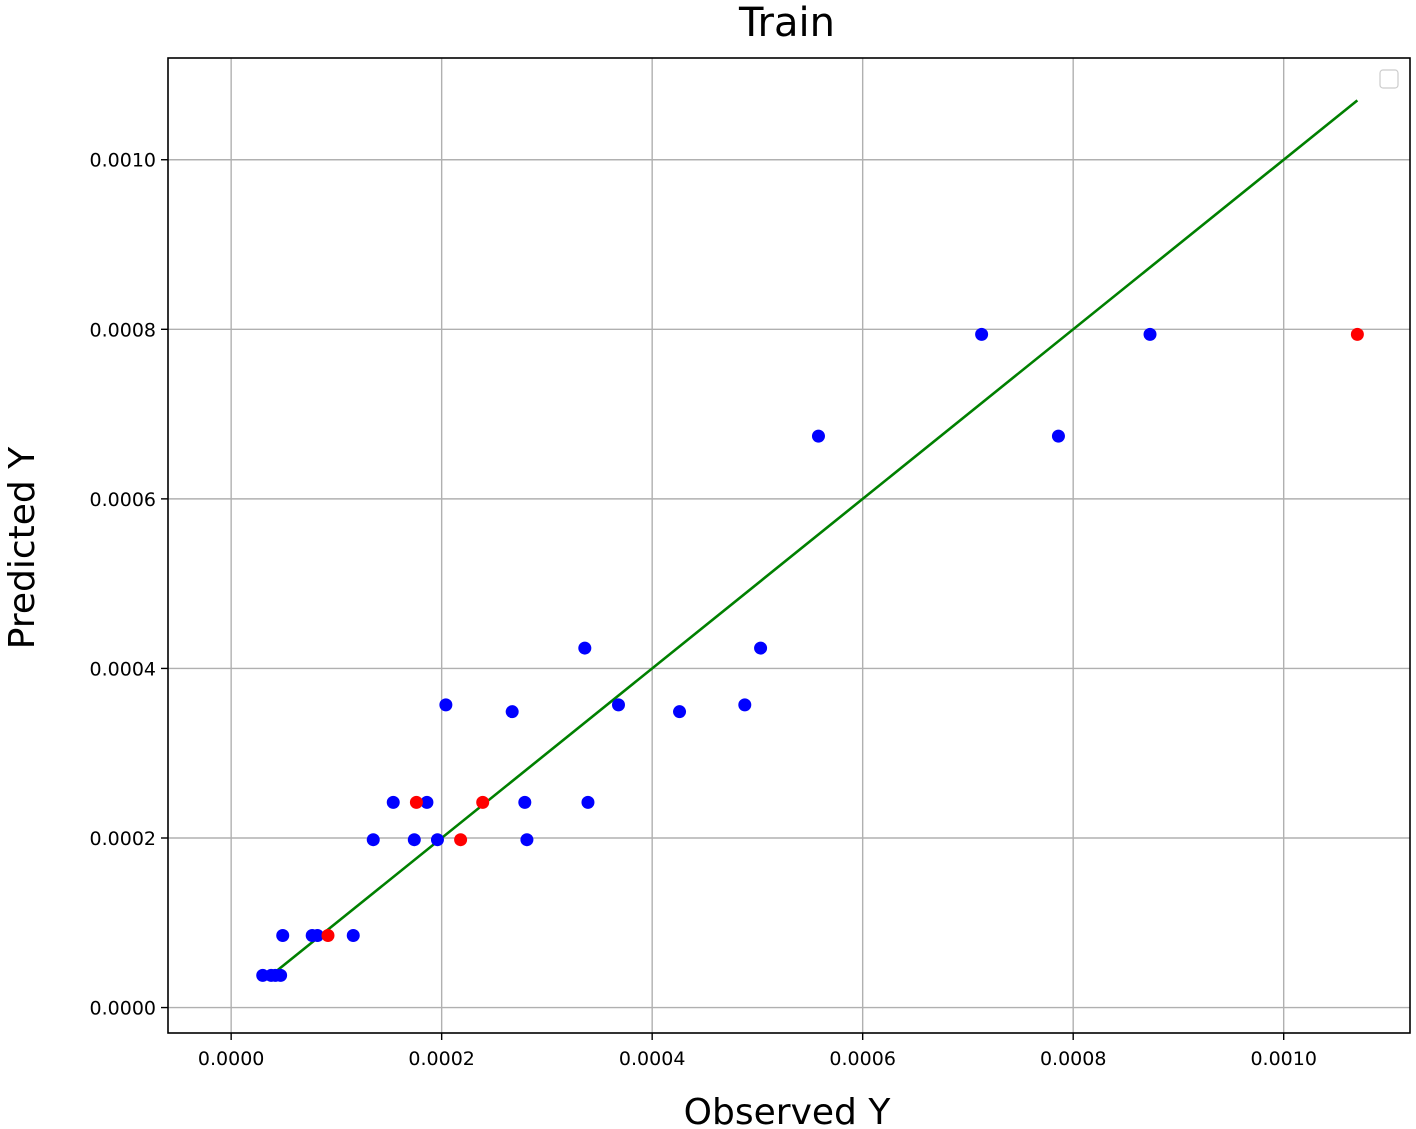  I want to click on x-tick-label: 0.0002, so click(441, 1059).